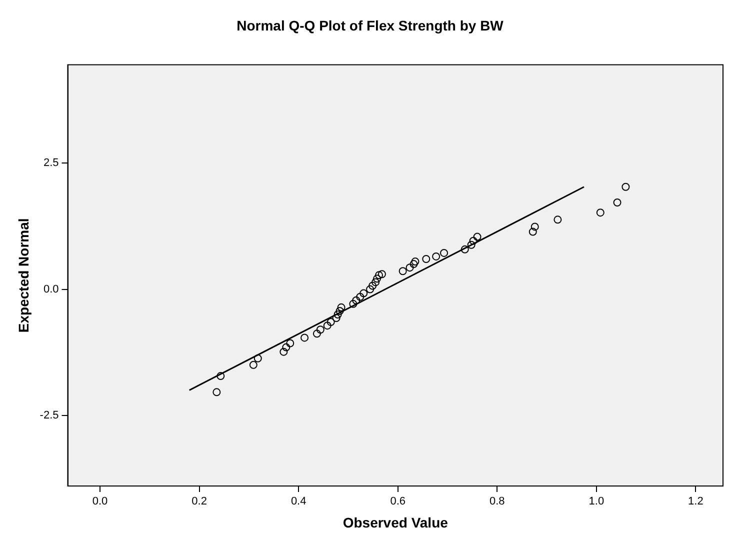  Describe the element at coordinates (696, 502) in the screenshot. I see `x-tick-label: 1.2` at that location.